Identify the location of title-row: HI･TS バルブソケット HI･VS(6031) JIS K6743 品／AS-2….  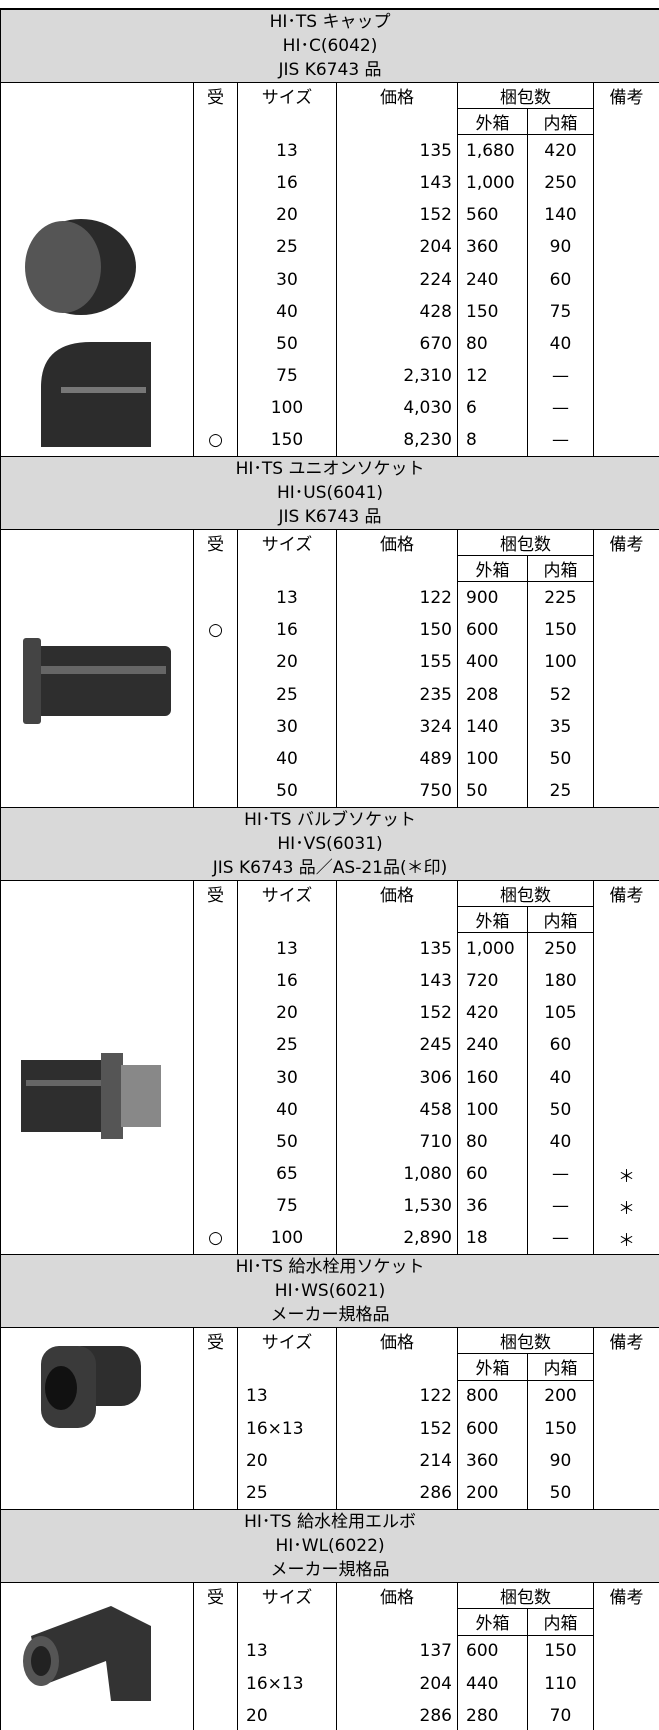
(329, 844).